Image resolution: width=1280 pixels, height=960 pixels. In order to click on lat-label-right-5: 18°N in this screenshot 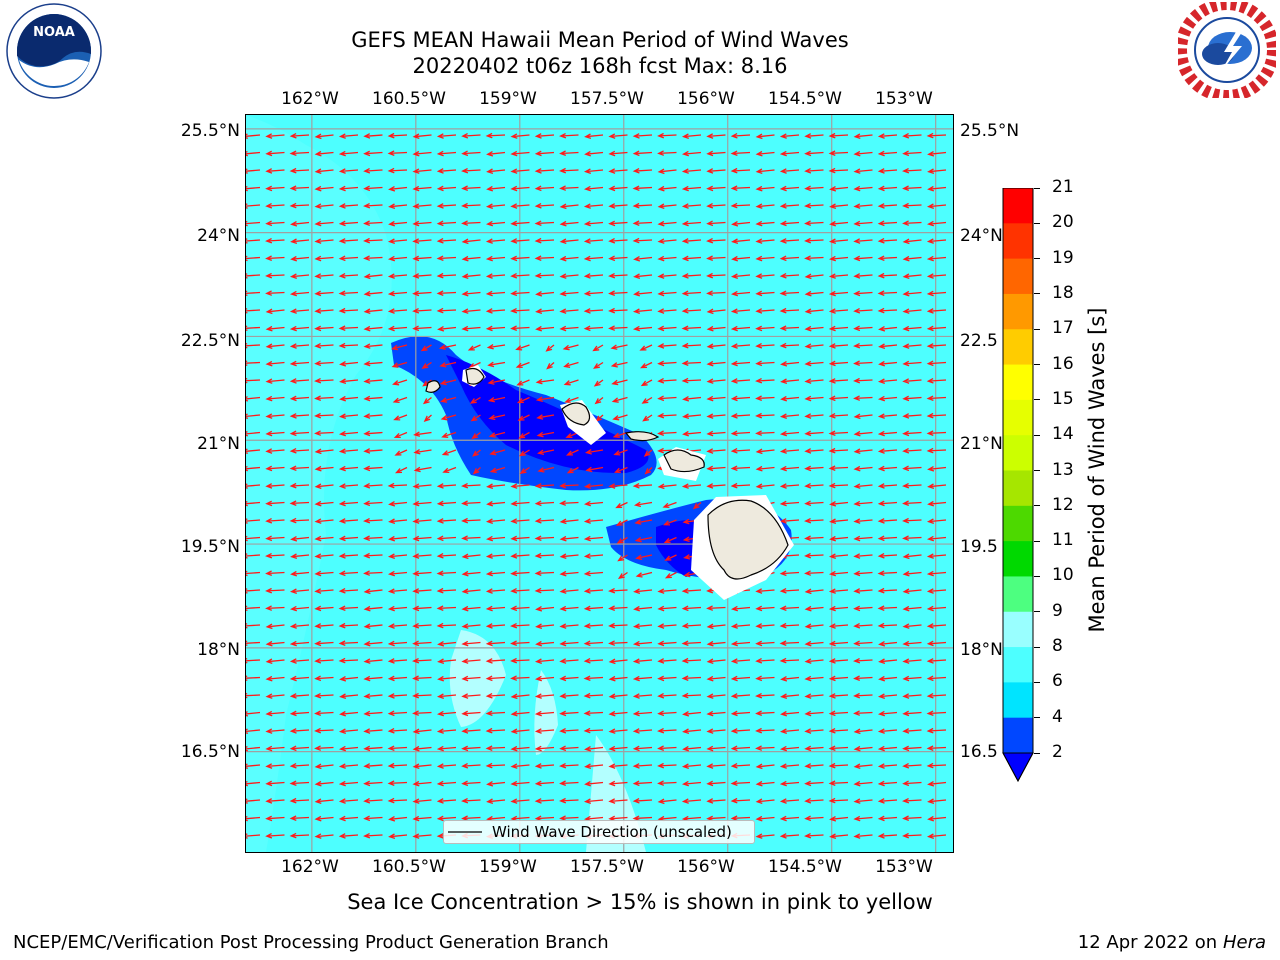, I will do `click(981, 650)`.